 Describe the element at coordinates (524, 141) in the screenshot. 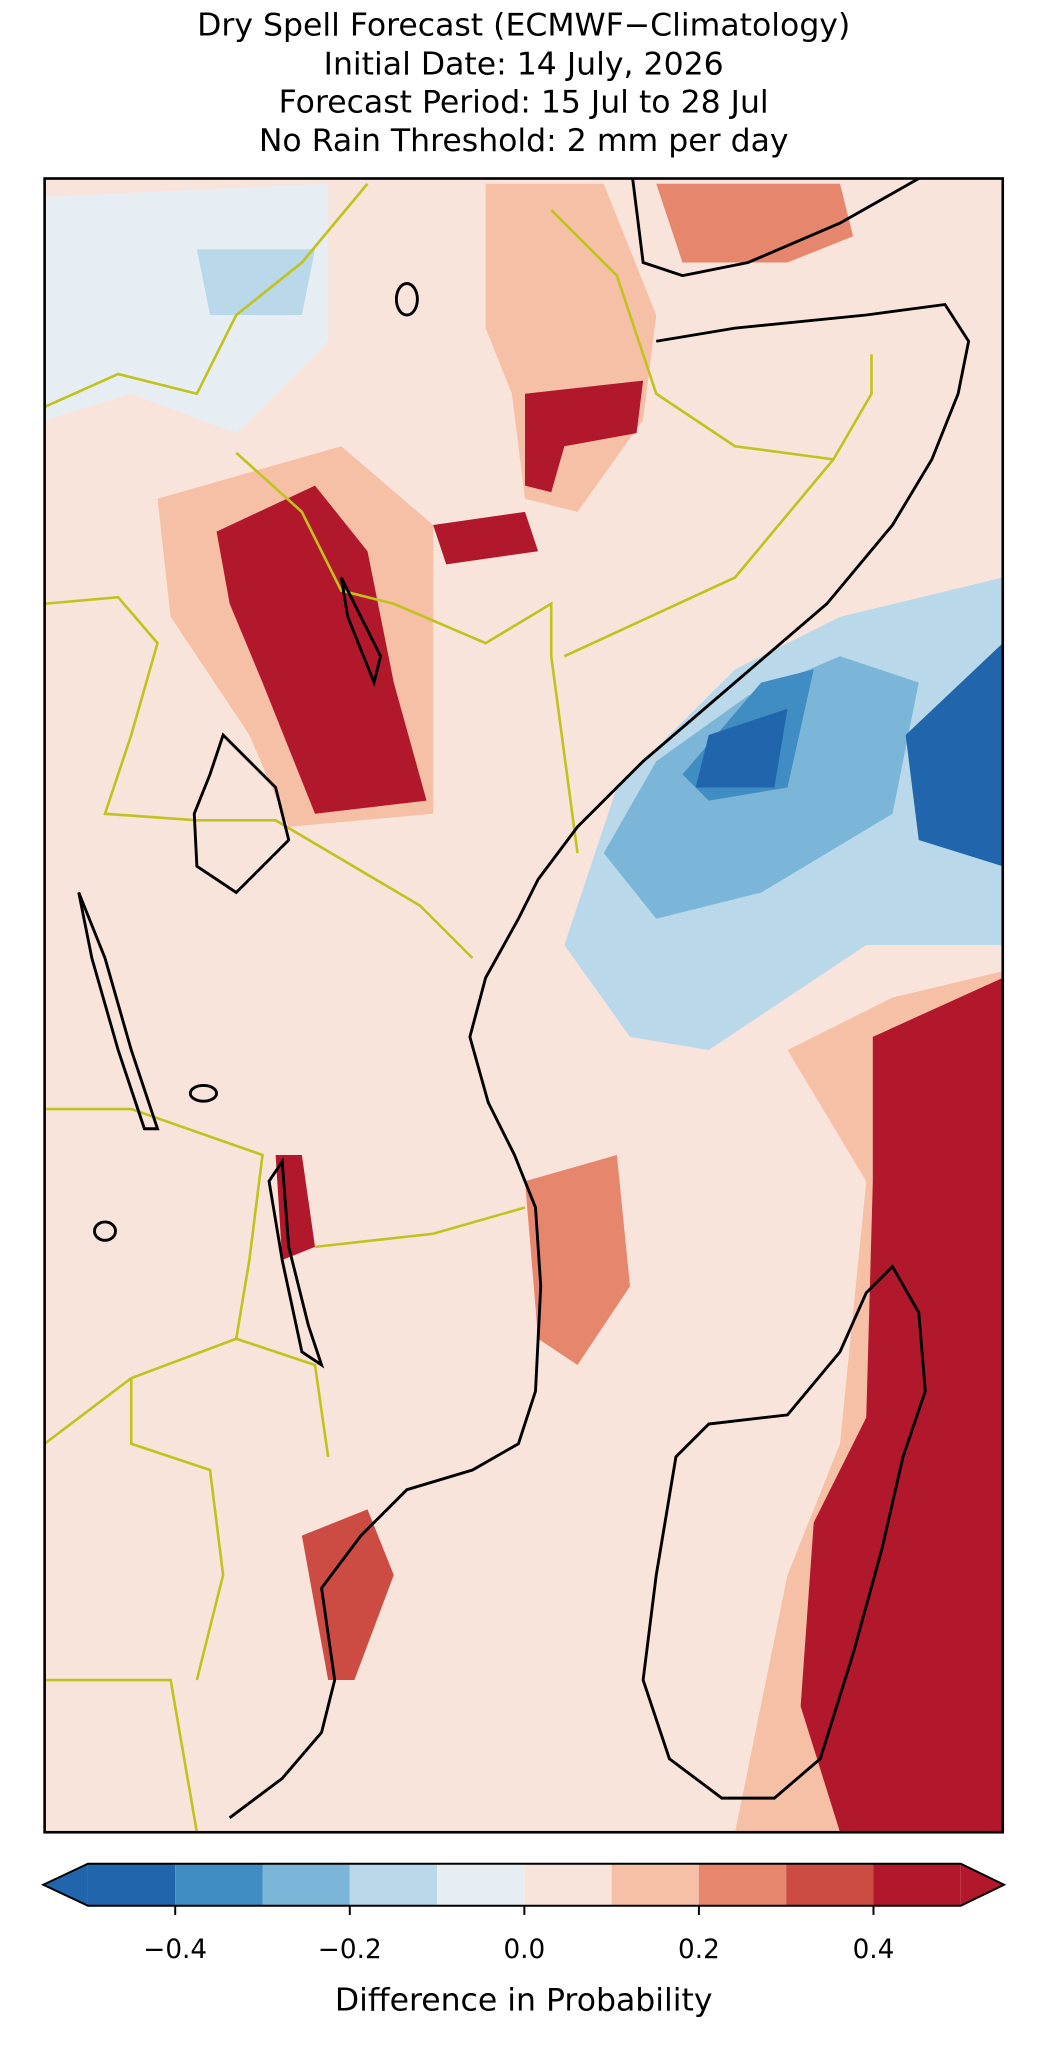

I see `title-line: No Rain Threshold: 2 mm per day` at that location.